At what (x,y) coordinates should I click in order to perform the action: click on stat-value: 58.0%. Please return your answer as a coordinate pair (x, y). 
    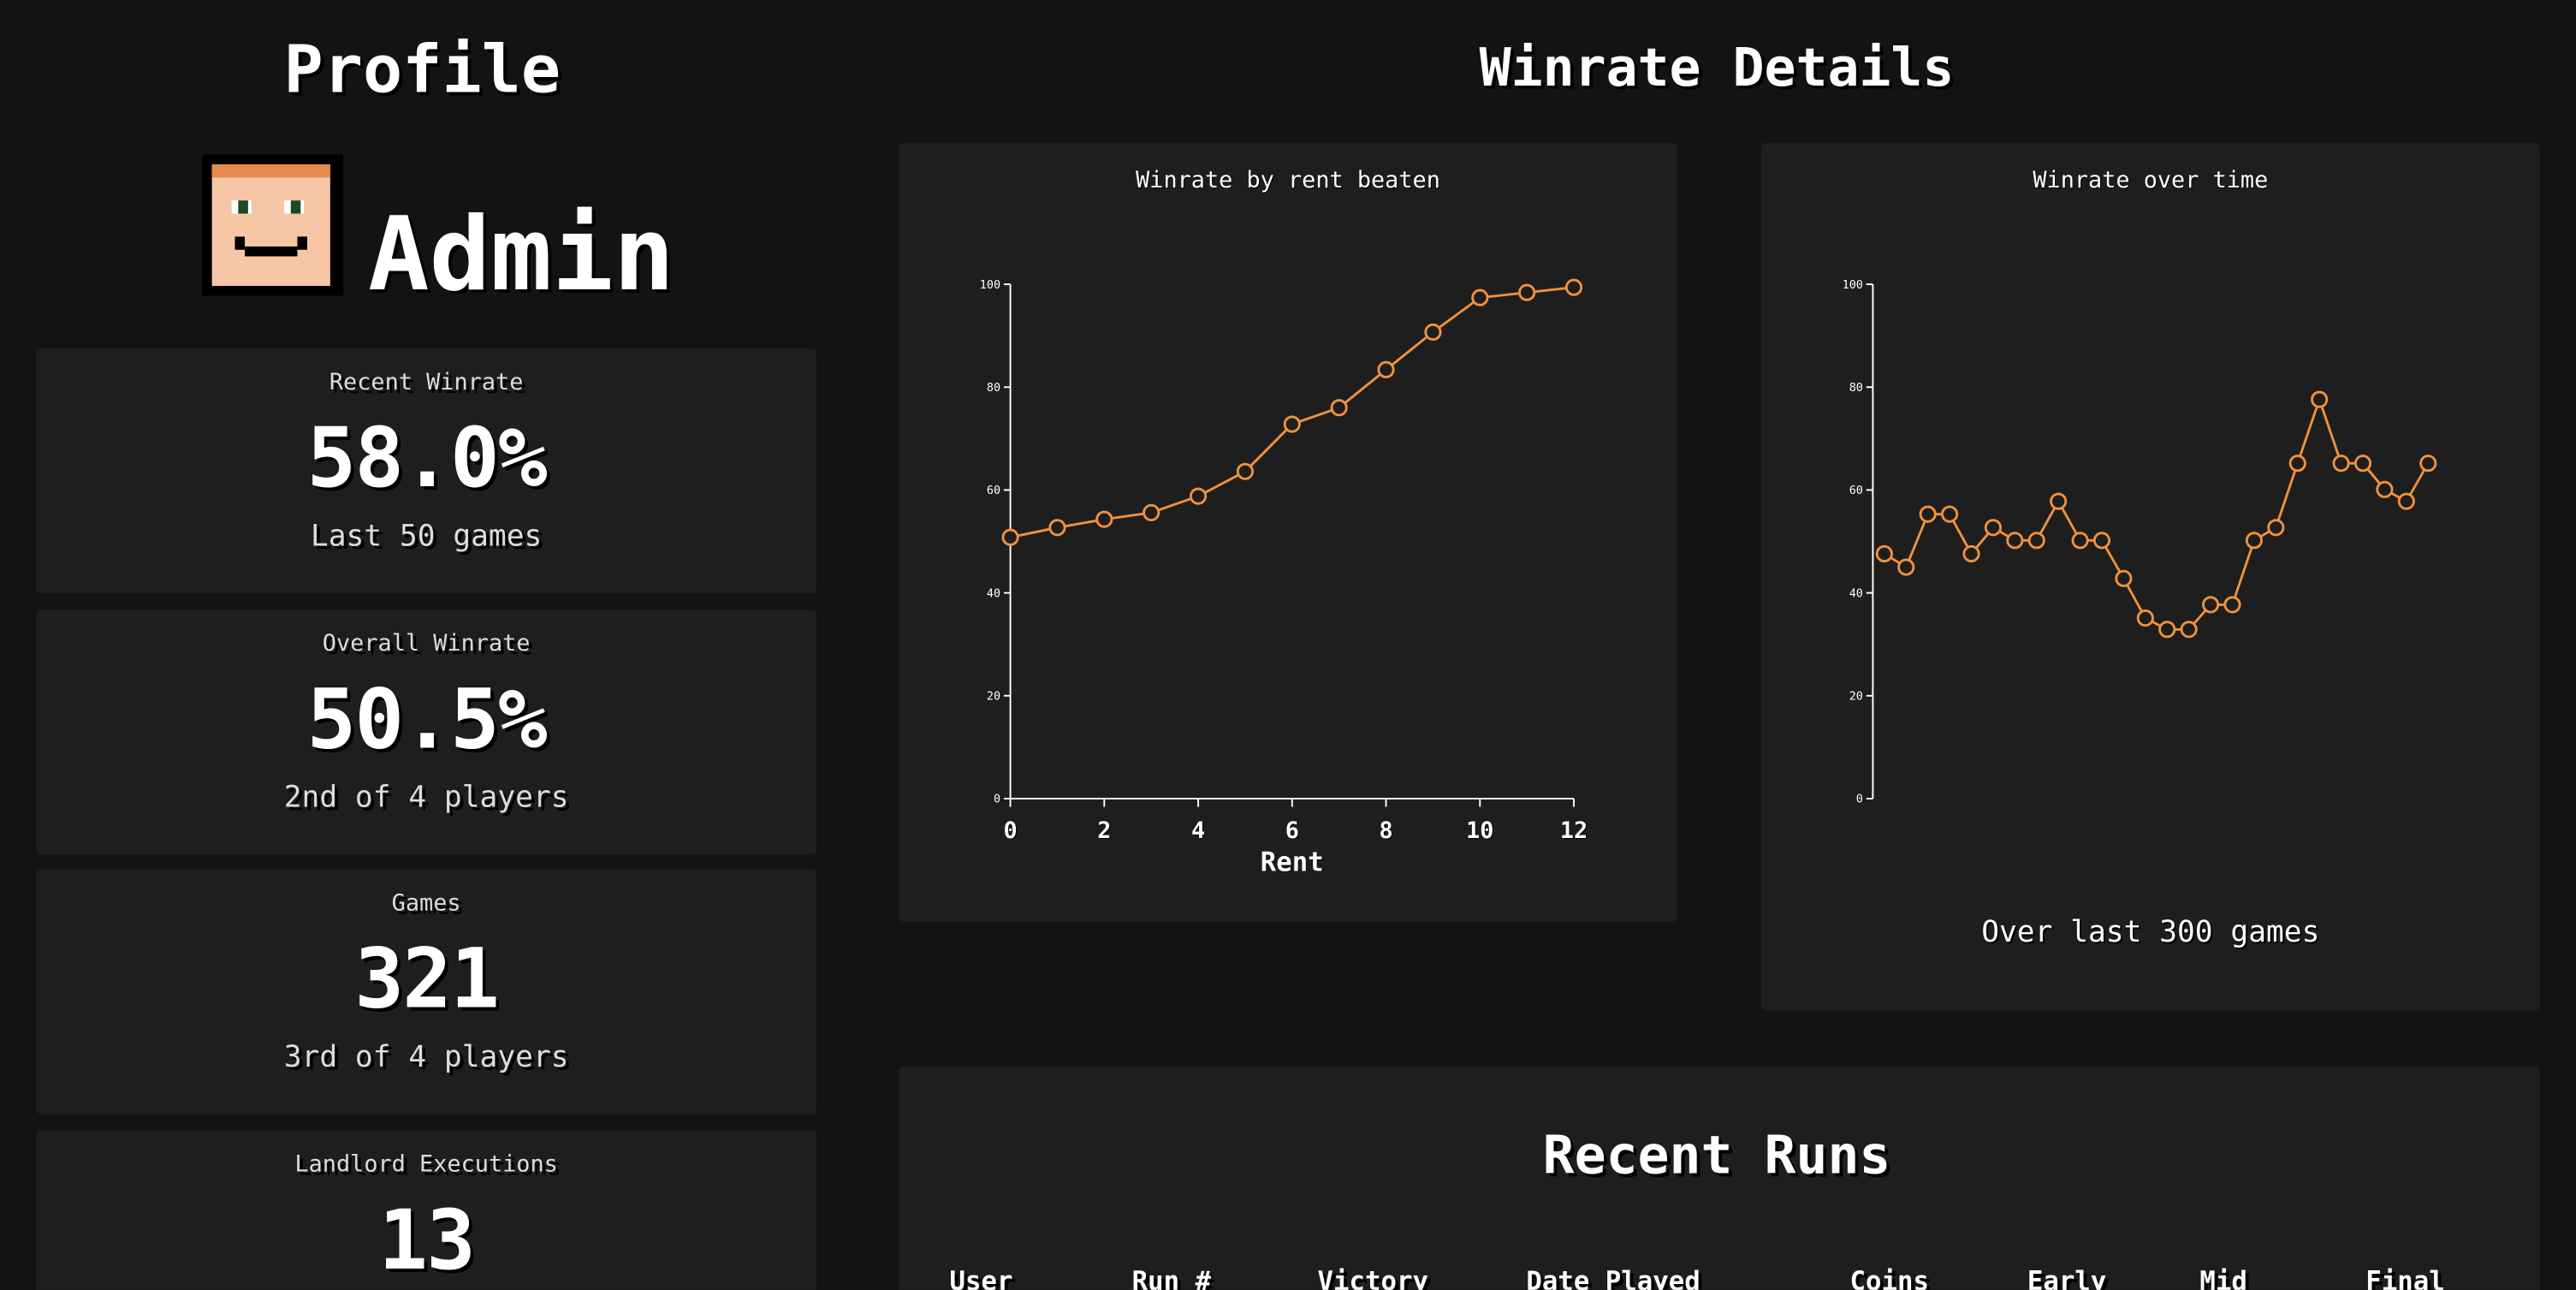
    Looking at the image, I should click on (426, 459).